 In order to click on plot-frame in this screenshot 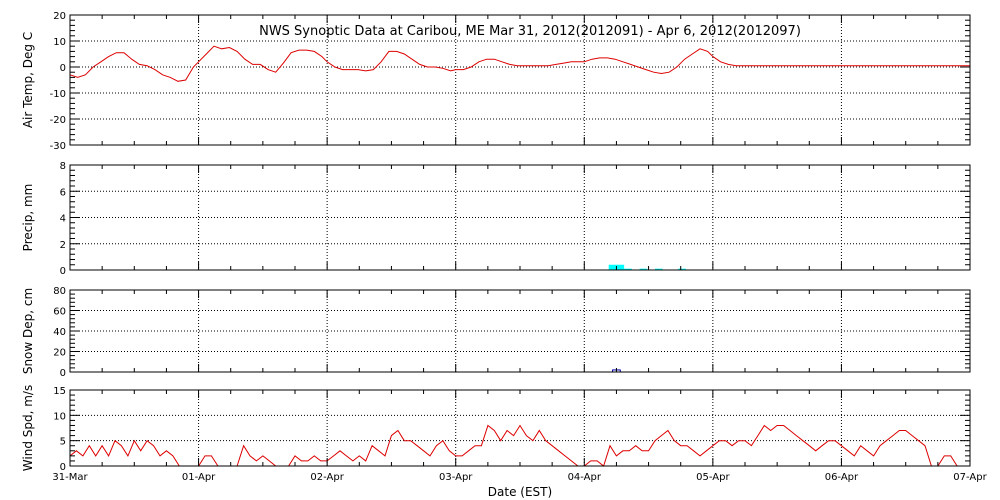, I will do `click(520, 428)`.